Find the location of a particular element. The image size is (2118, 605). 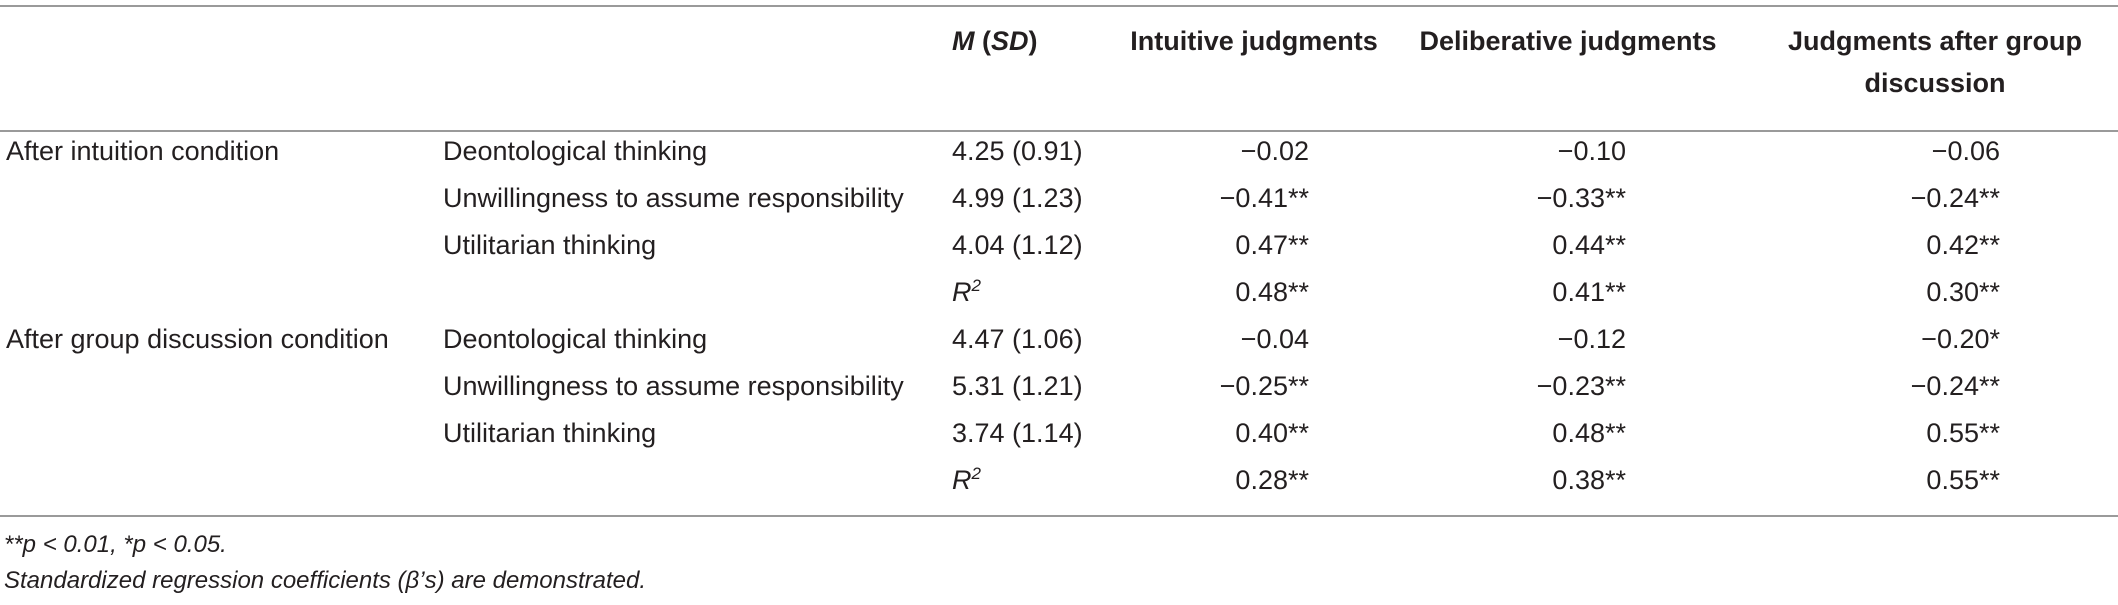

group-discussion-cell: −0.06 is located at coordinates (1965, 151).